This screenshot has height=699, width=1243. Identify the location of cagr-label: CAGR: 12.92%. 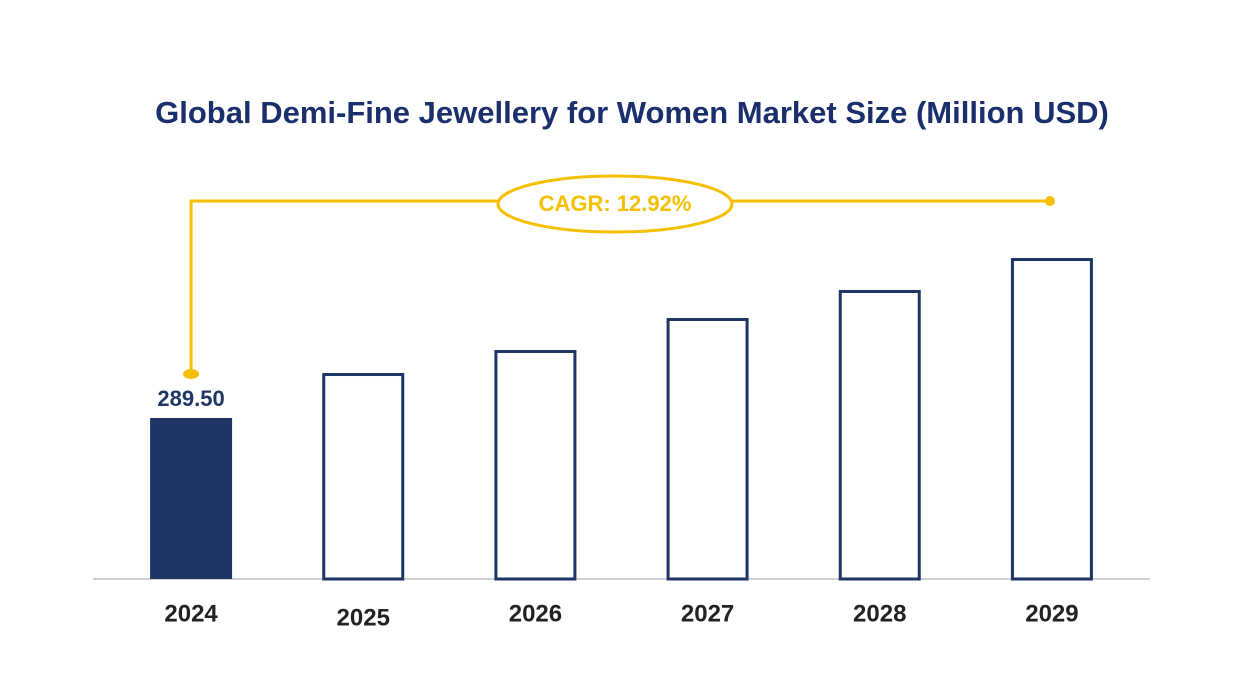
(615, 203).